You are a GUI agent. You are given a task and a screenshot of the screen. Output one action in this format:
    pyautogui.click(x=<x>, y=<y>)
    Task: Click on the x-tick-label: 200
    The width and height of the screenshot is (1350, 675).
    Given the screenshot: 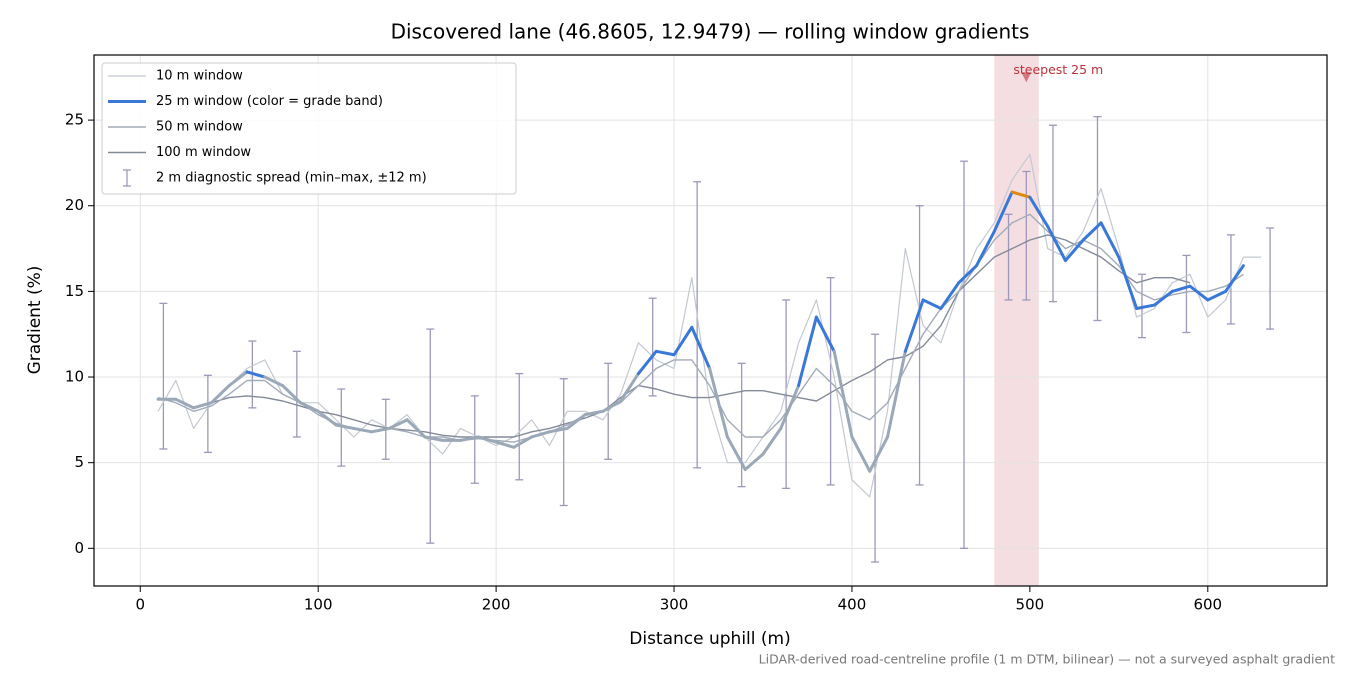 What is the action you would take?
    pyautogui.click(x=496, y=605)
    